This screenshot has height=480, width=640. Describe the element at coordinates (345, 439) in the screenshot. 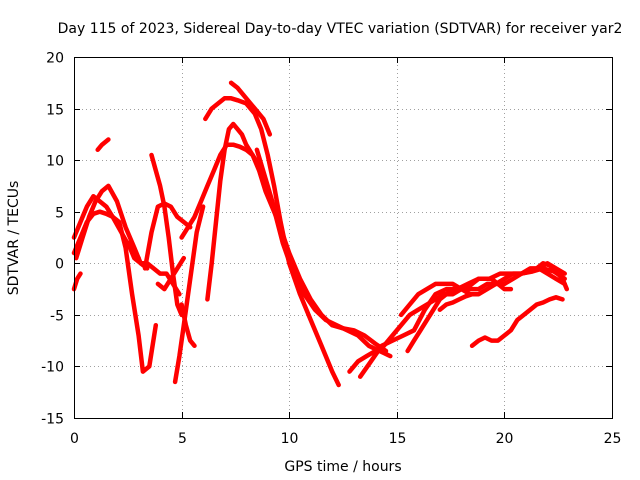

I see `x-tick-labels: 0 5 10 15 20 25` at that location.